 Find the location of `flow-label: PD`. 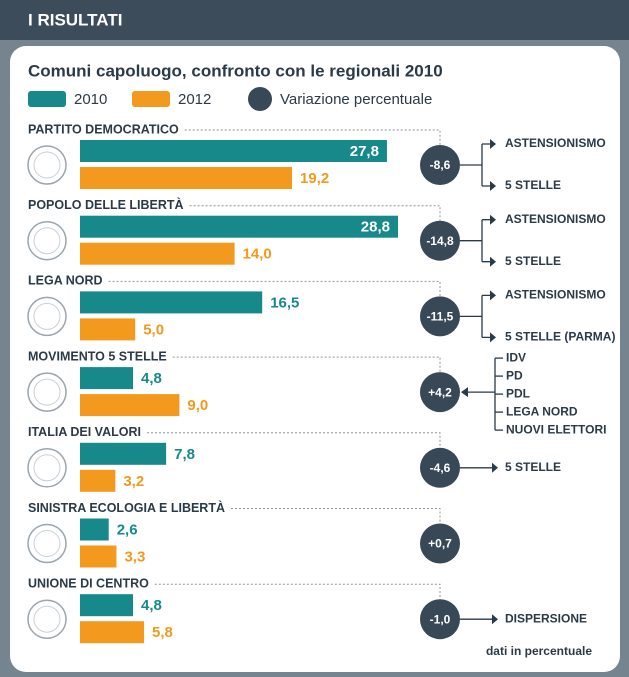

flow-label: PD is located at coordinates (514, 375).